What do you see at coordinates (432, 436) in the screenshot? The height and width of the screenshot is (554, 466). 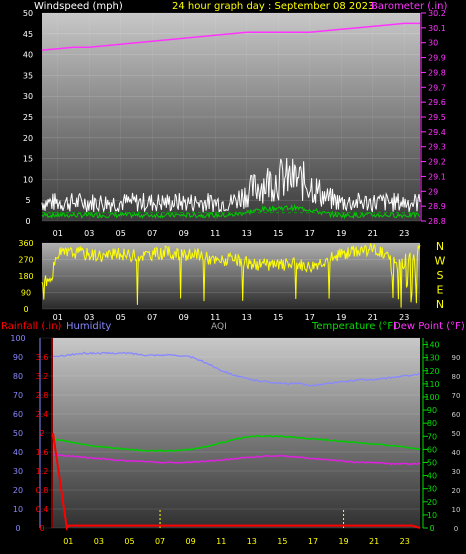 I see `temp-tick-label: 70` at bounding box center [432, 436].